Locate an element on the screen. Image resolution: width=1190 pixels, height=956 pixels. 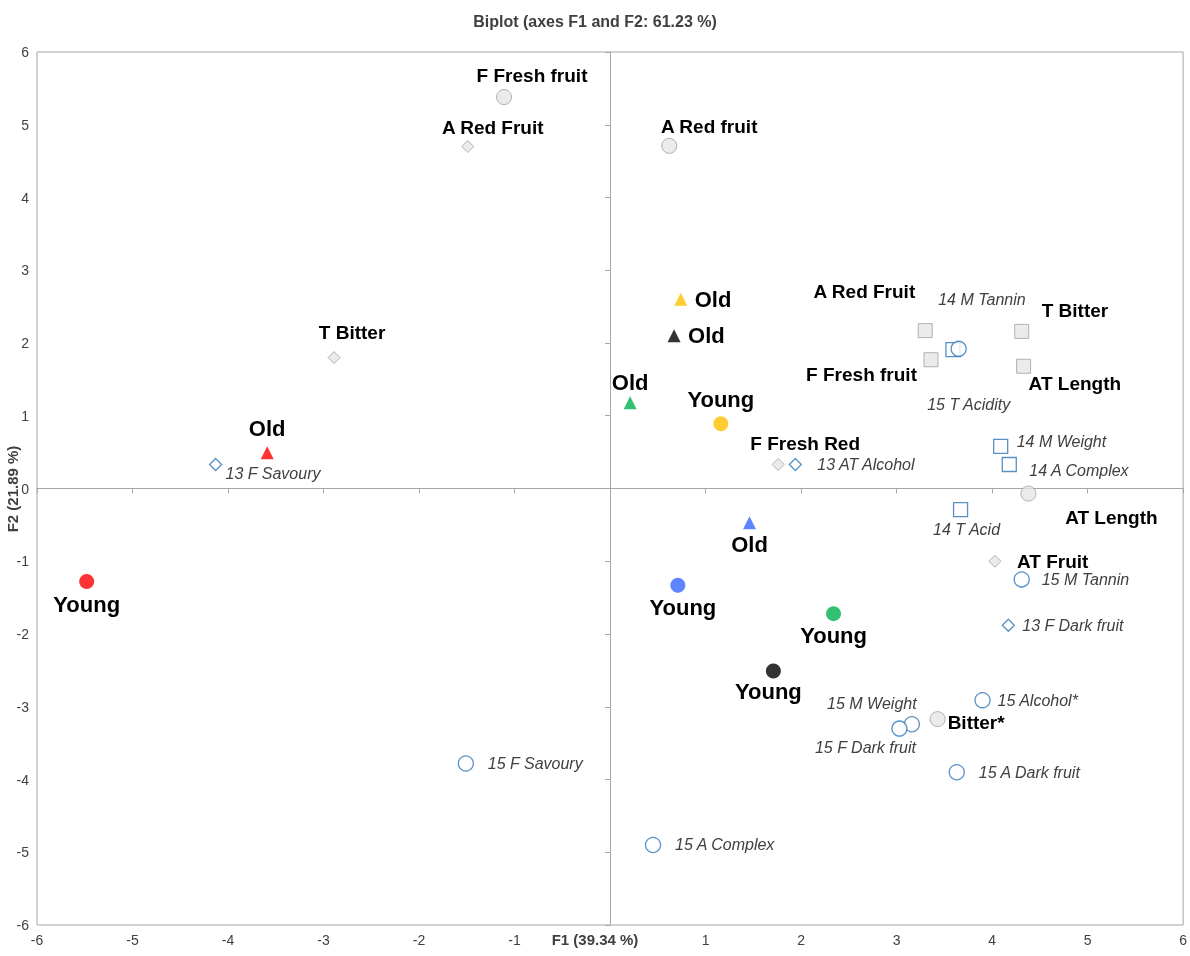
y-tick-label: -5 is located at coordinates (23, 852).